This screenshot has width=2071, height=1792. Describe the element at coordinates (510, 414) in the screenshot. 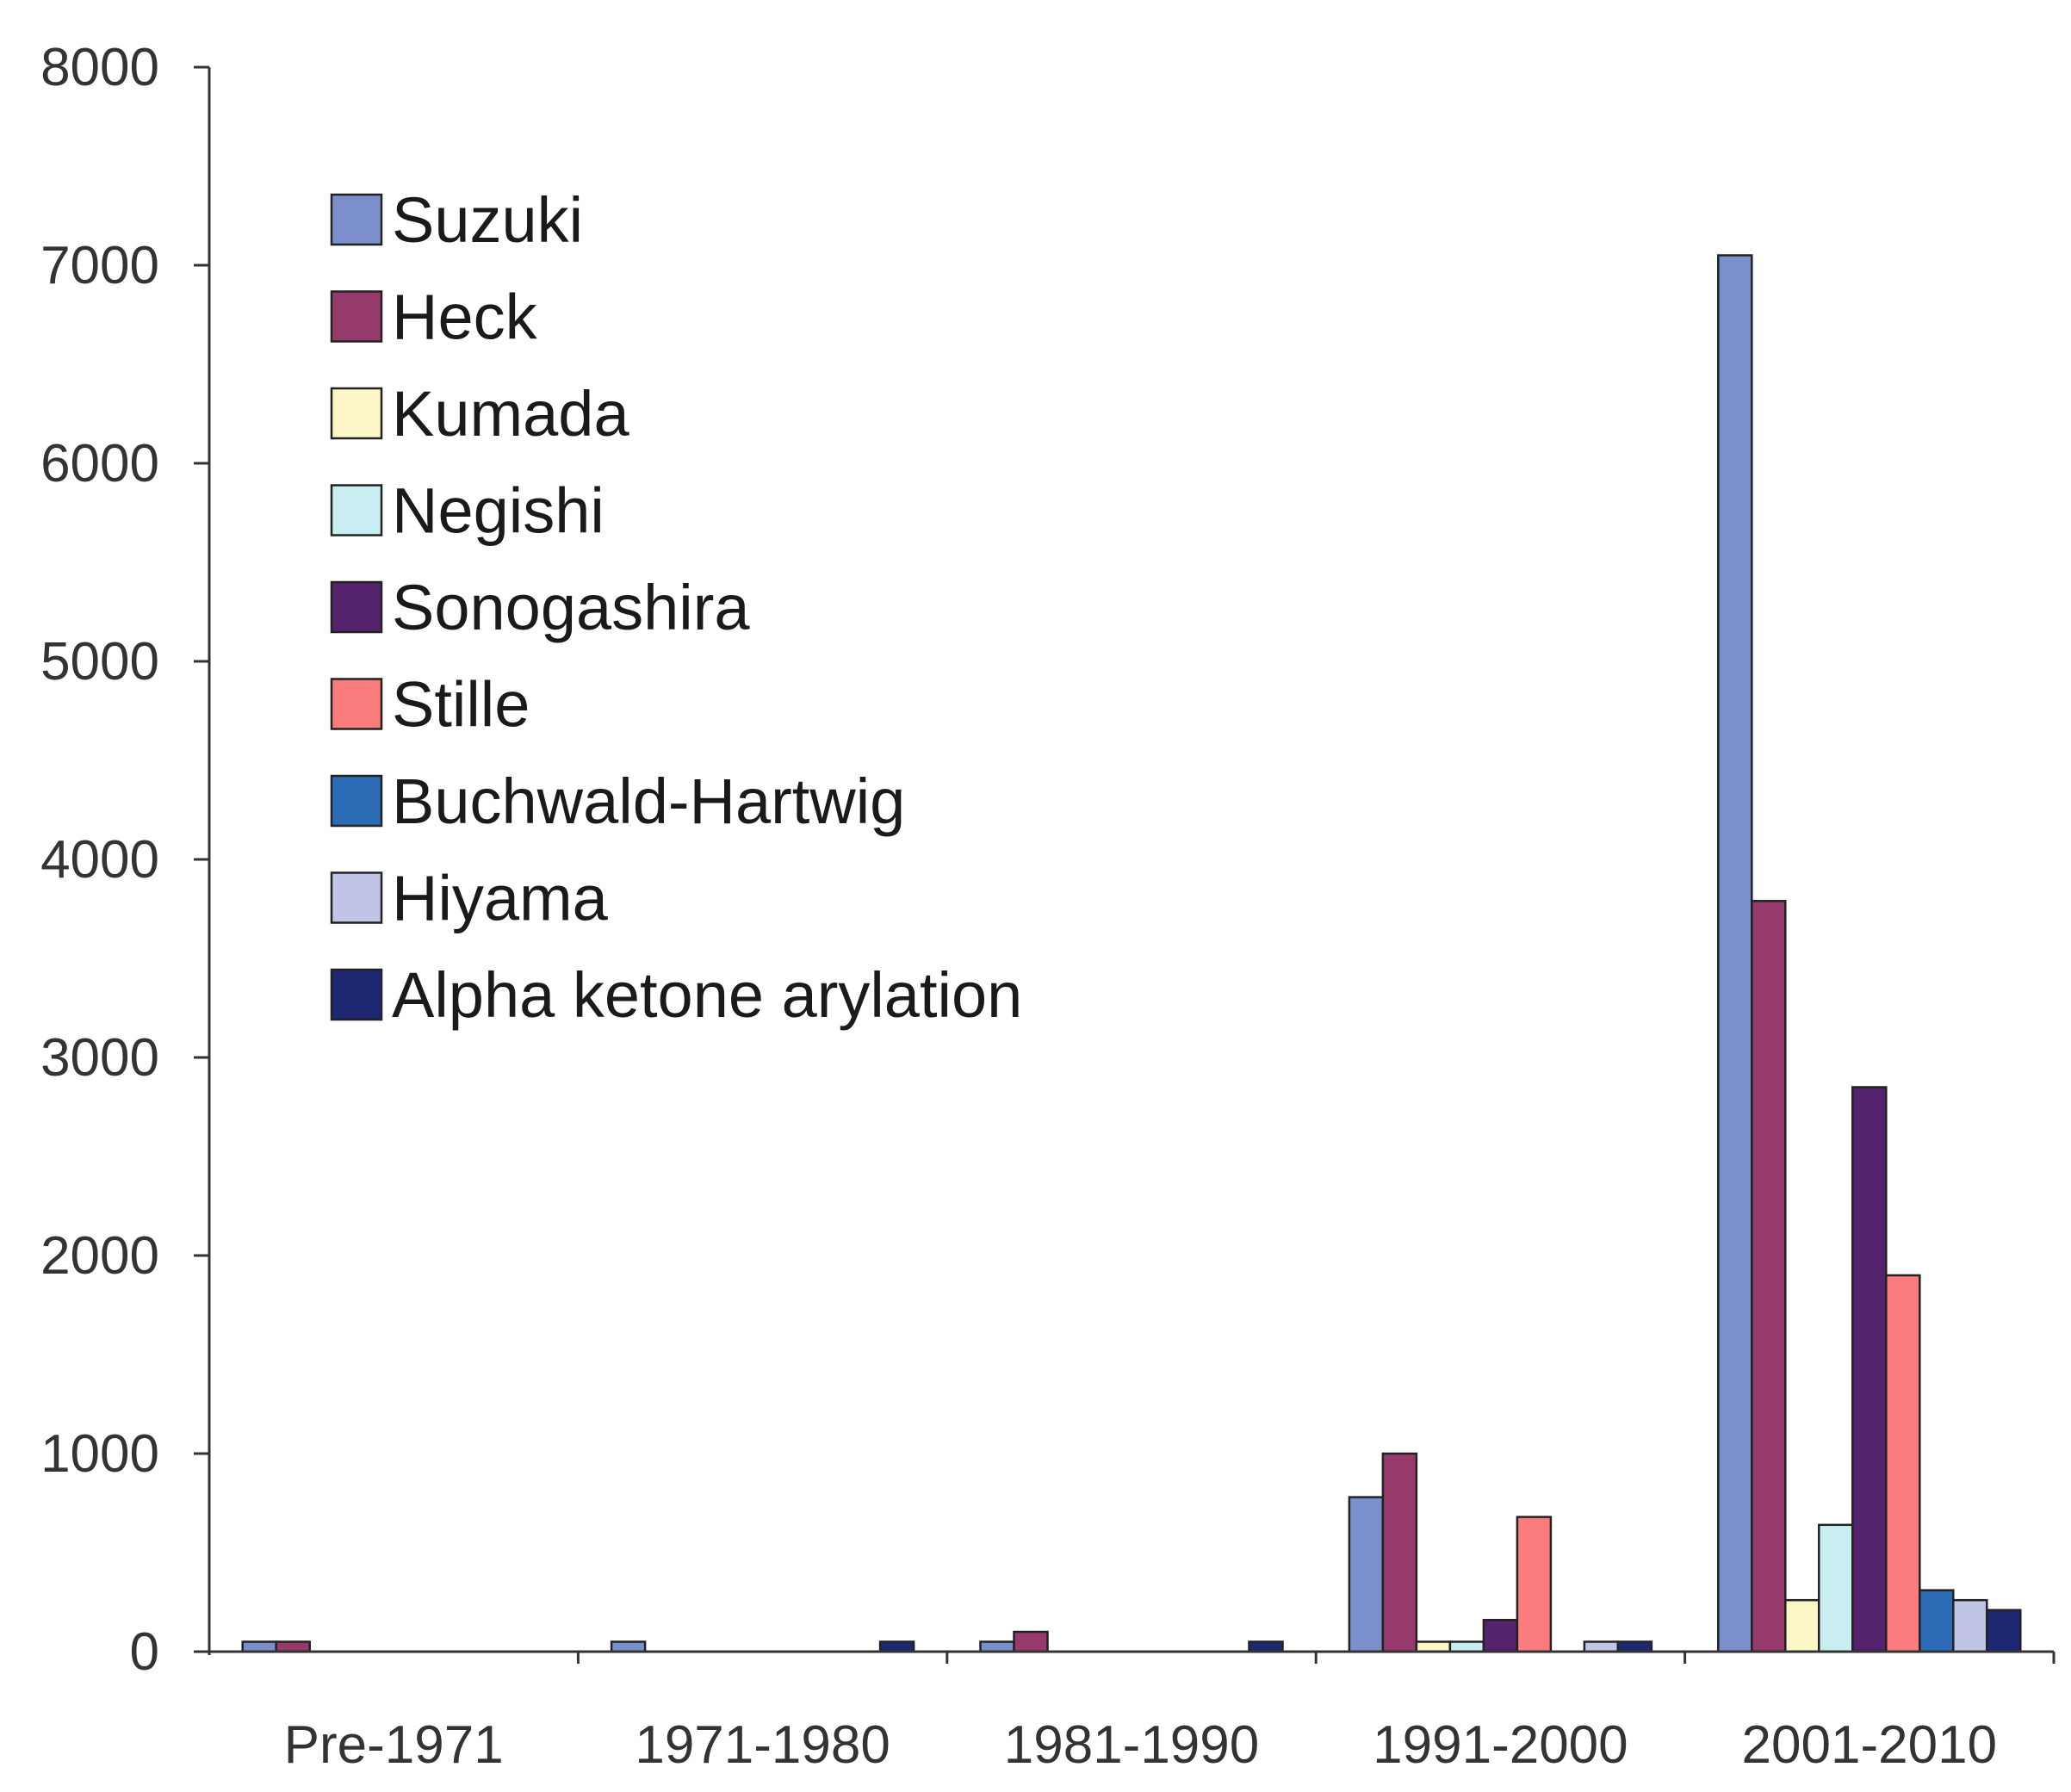

I see `legend-label-kumada: Kumada` at that location.